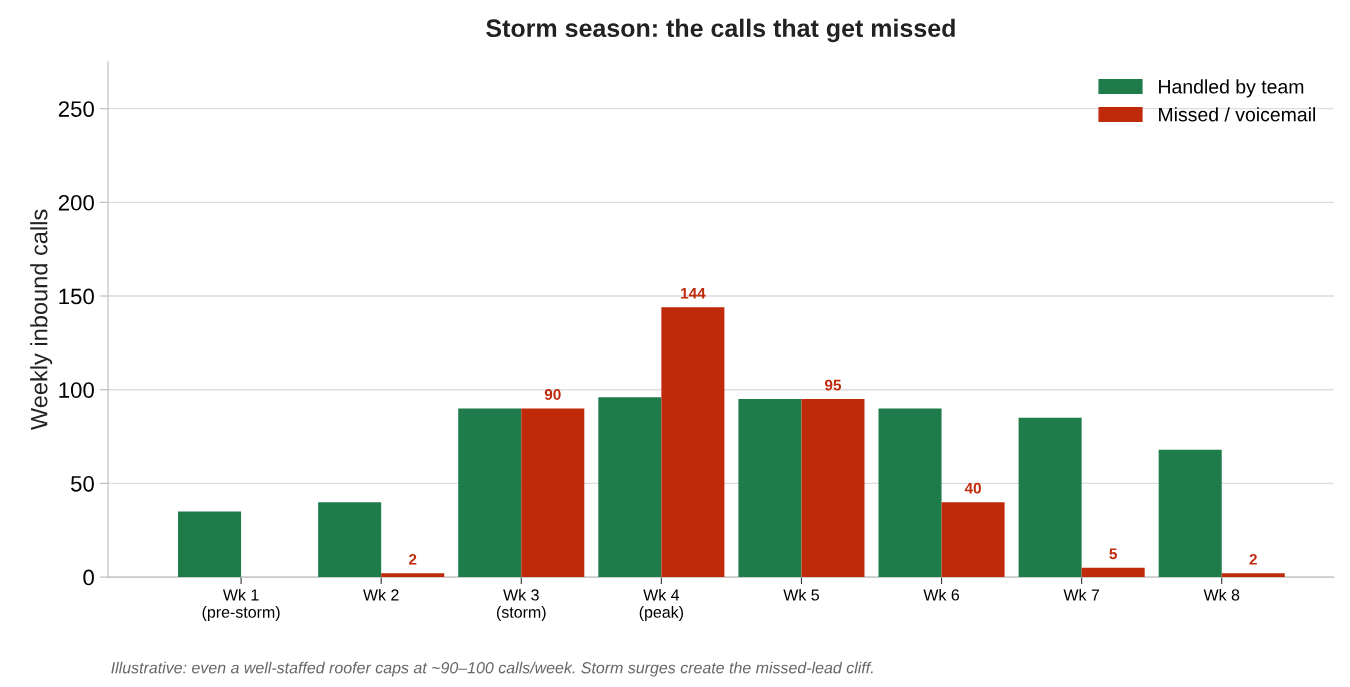  I want to click on x-tick-label: Wk 4 (peak), so click(661, 604).